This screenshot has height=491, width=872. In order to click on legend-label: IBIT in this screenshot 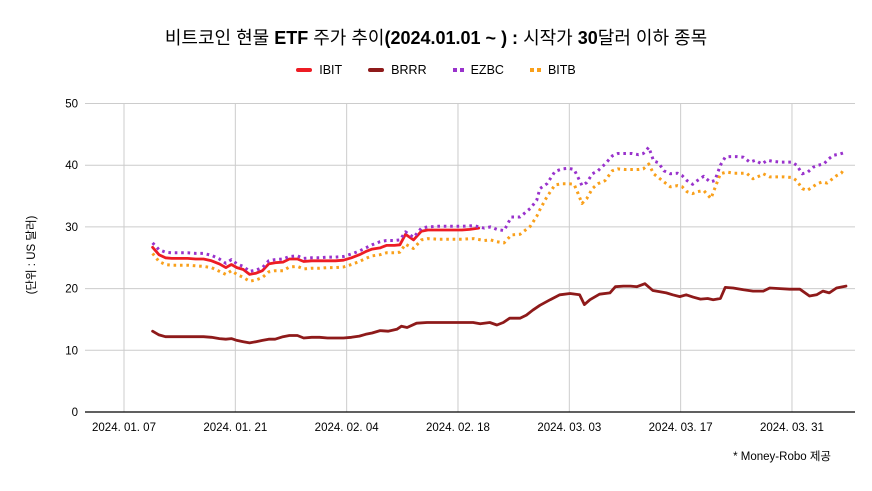, I will do `click(331, 70)`.